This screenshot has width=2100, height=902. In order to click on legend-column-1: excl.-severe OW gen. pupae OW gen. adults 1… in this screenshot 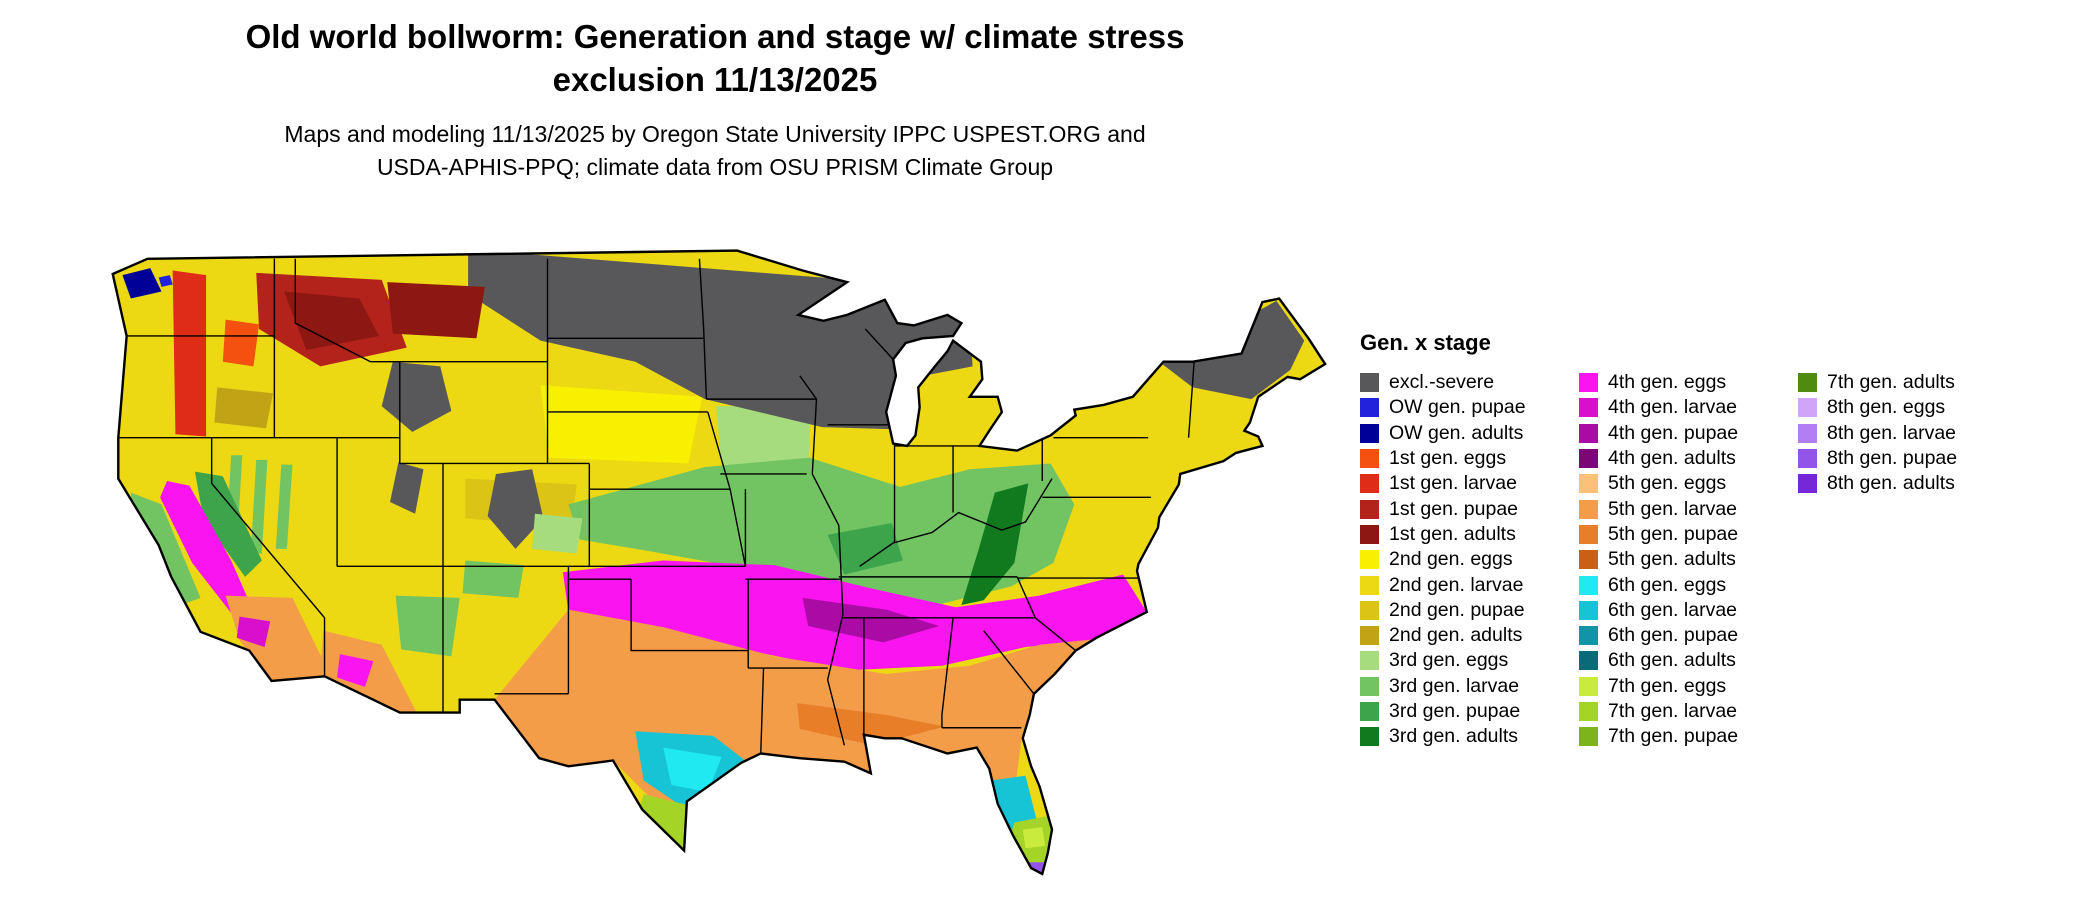, I will do `click(1469, 559)`.